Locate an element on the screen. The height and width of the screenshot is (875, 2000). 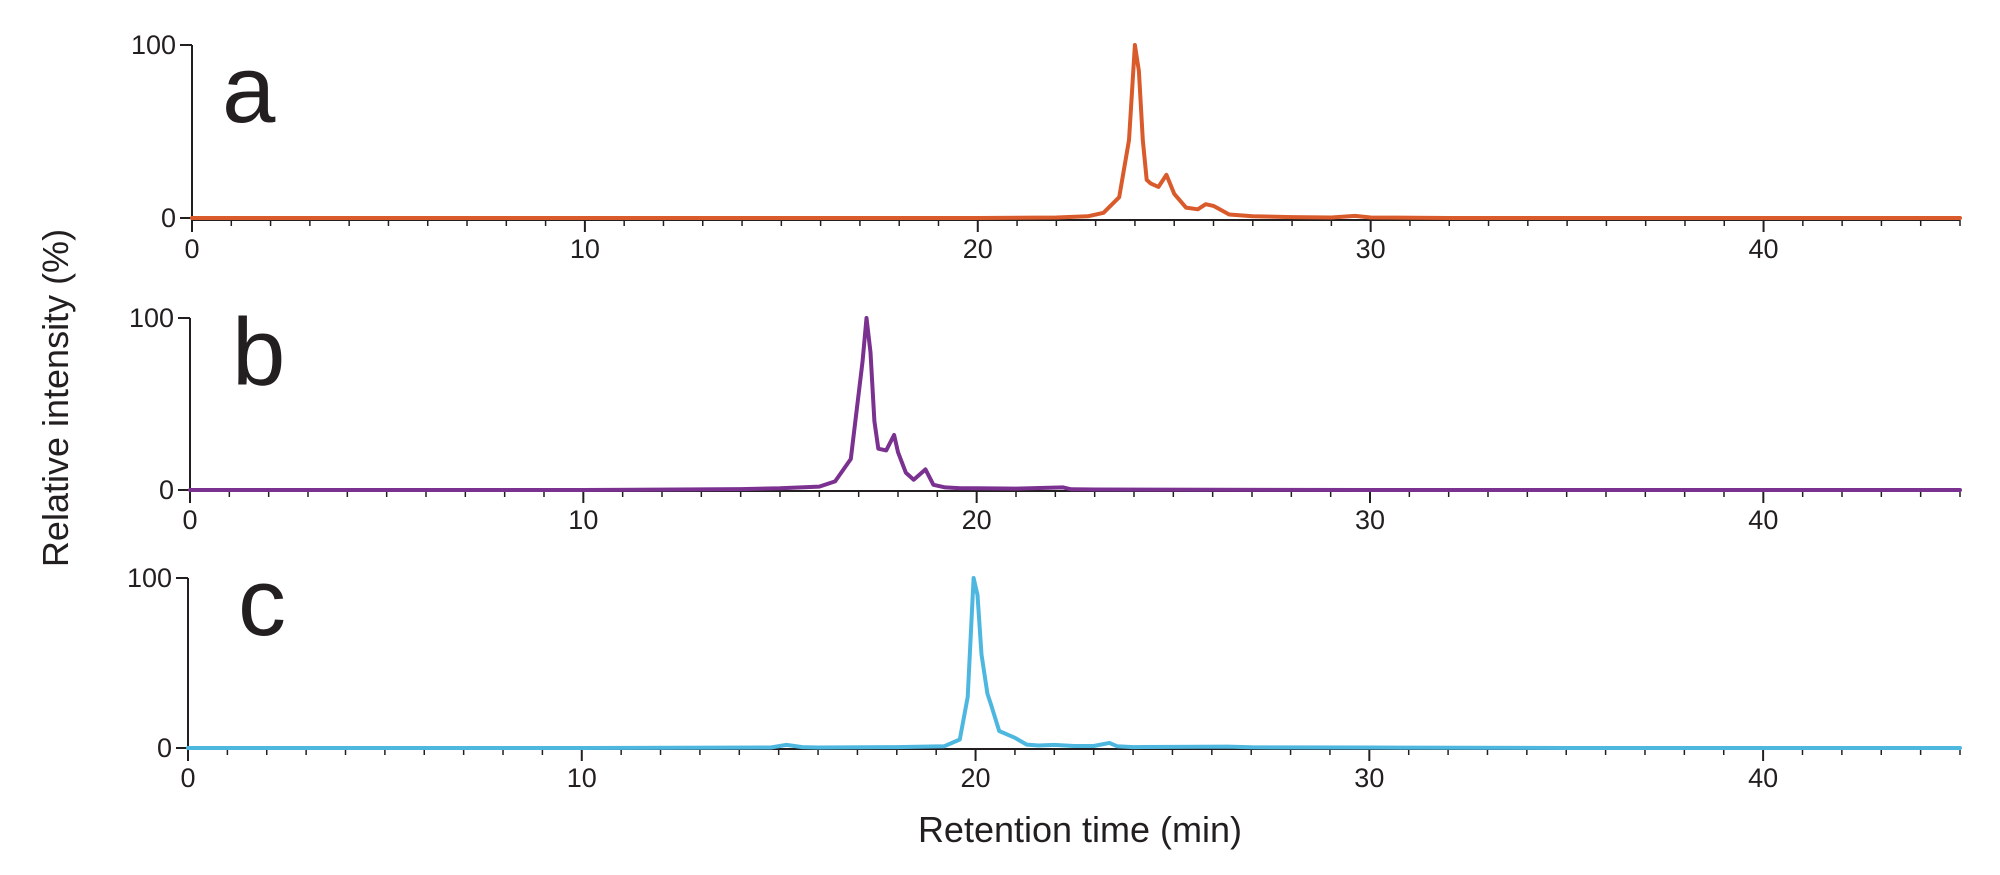
panel-a-x-tick-label: 10 is located at coordinates (585, 249).